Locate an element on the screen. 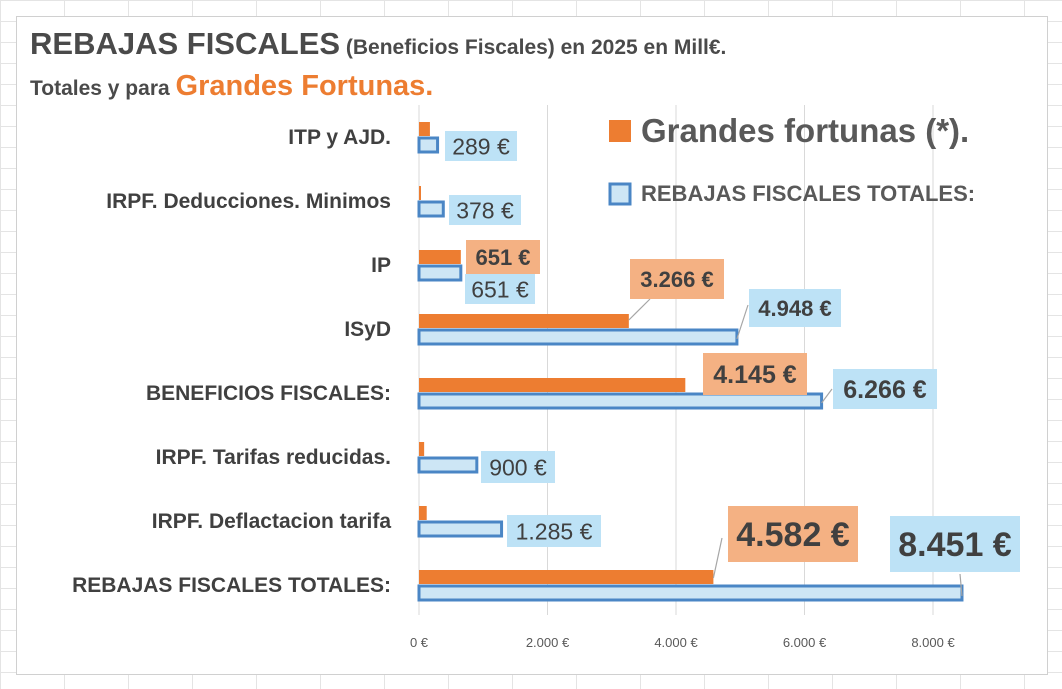 This screenshot has width=1062, height=689. legend-swatch-totales is located at coordinates (620, 194).